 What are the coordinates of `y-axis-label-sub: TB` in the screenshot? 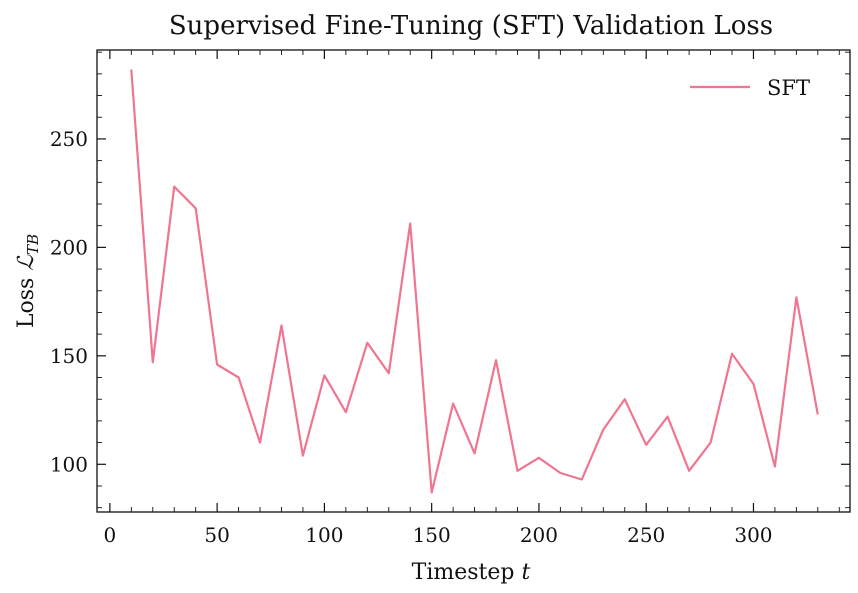 It's located at (33, 244).